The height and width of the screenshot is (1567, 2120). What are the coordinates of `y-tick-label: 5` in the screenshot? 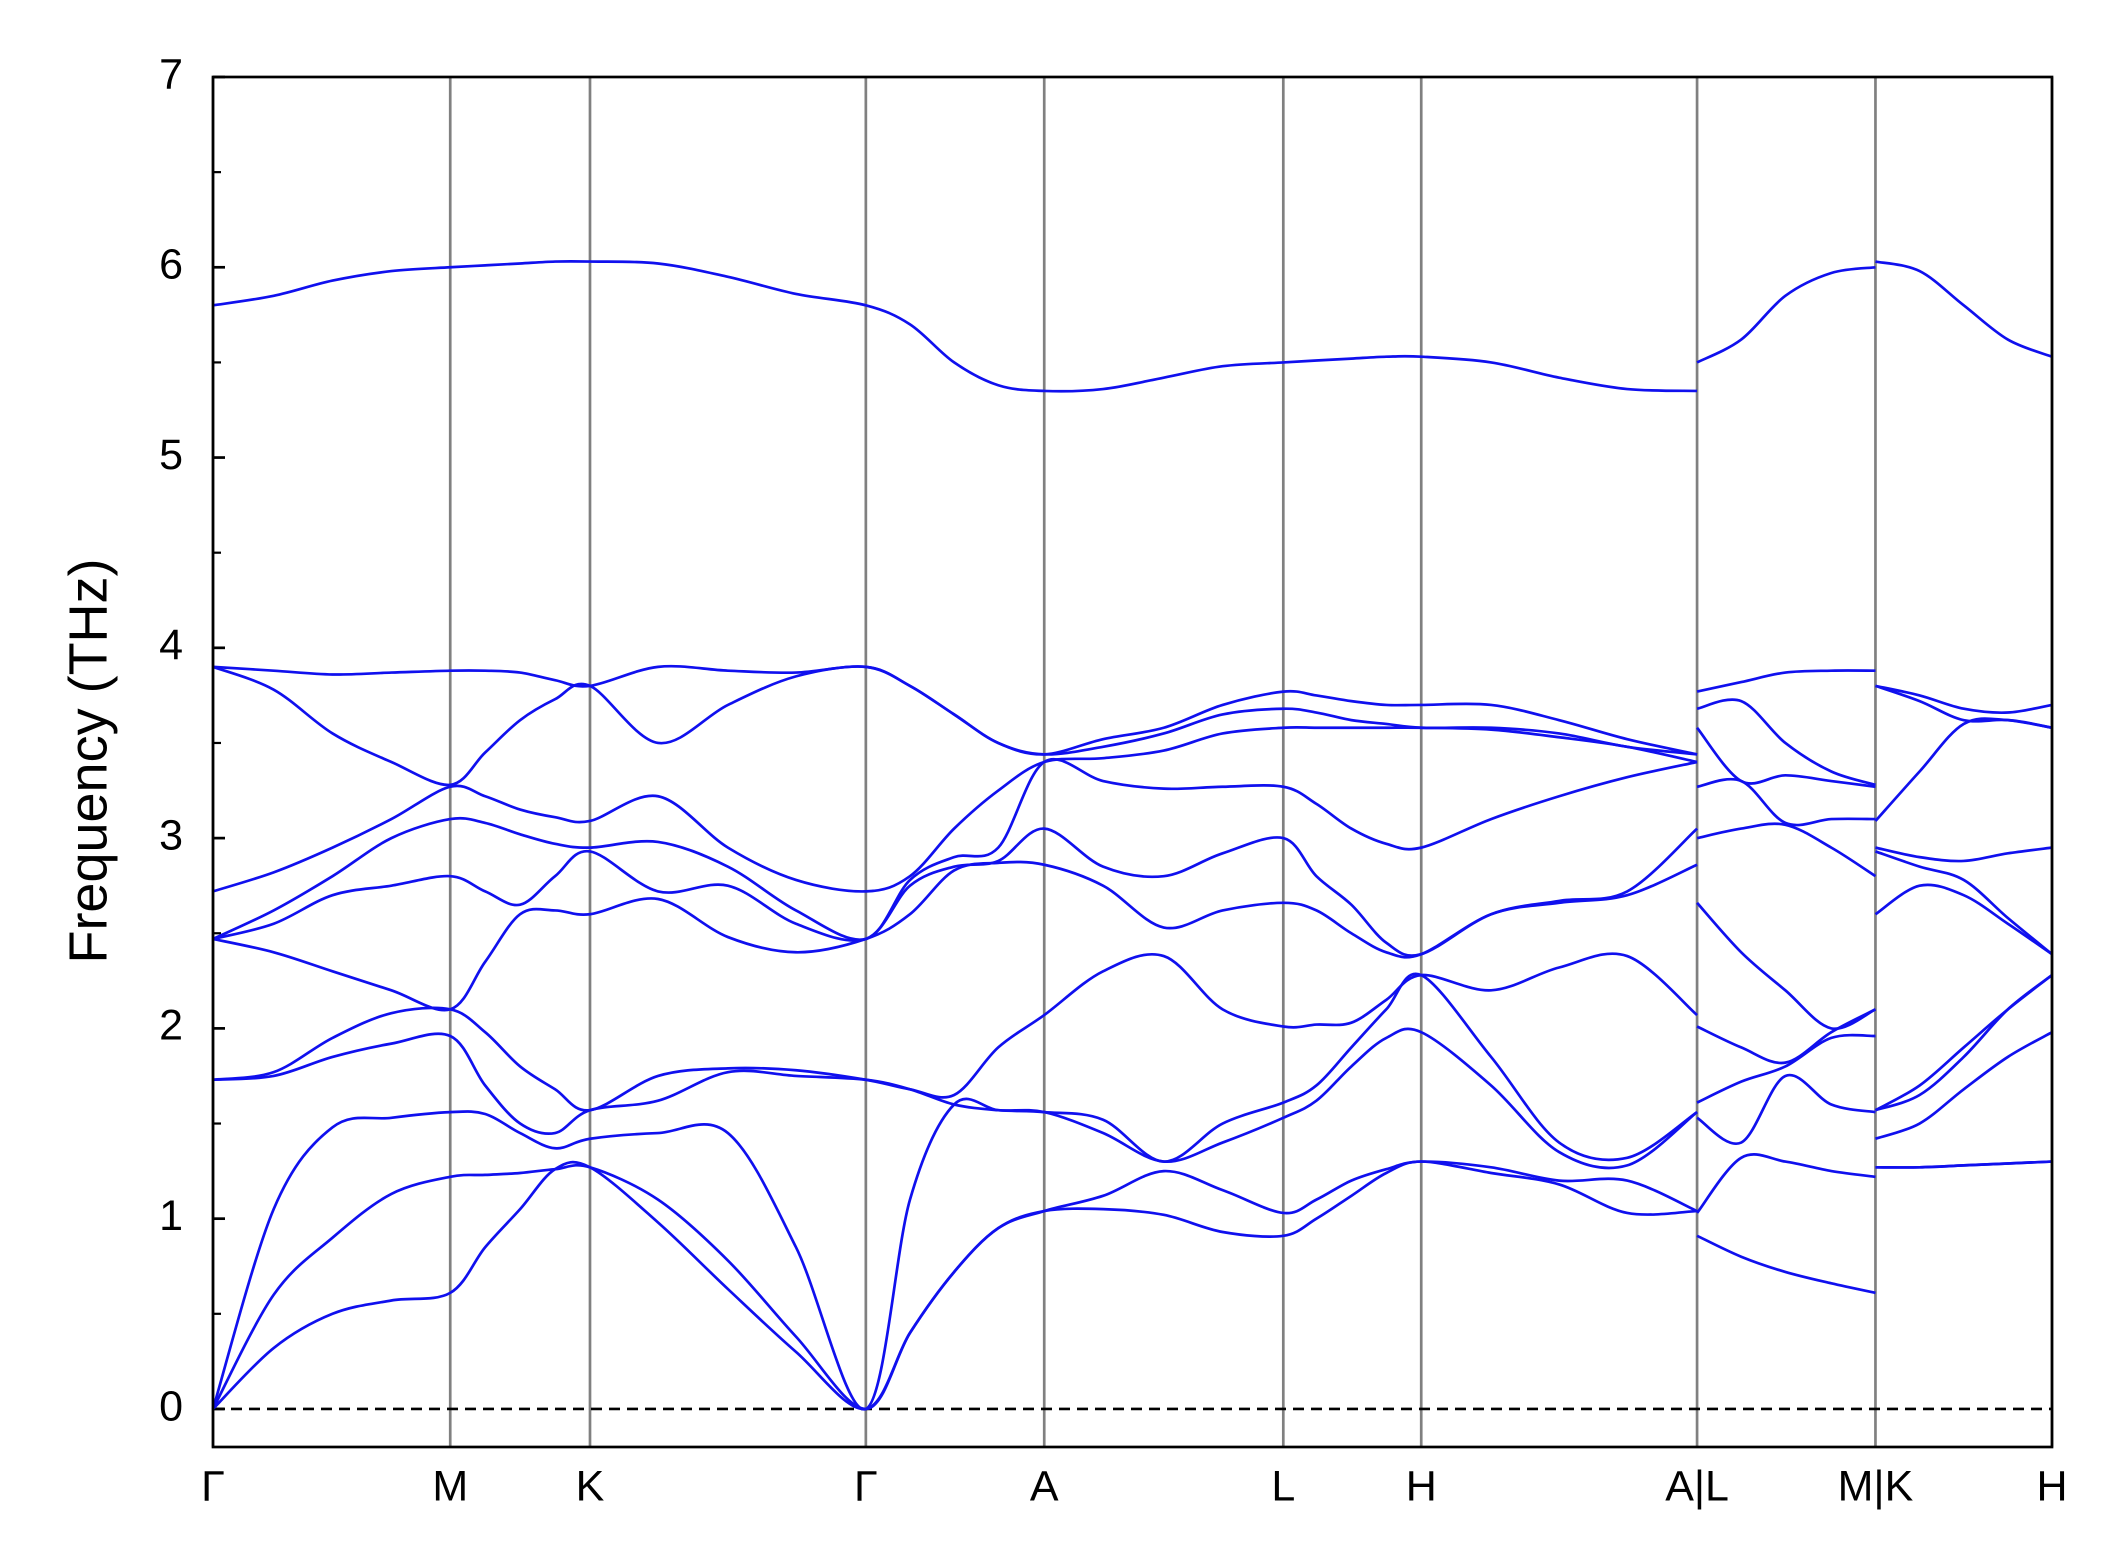 It's located at (171, 455).